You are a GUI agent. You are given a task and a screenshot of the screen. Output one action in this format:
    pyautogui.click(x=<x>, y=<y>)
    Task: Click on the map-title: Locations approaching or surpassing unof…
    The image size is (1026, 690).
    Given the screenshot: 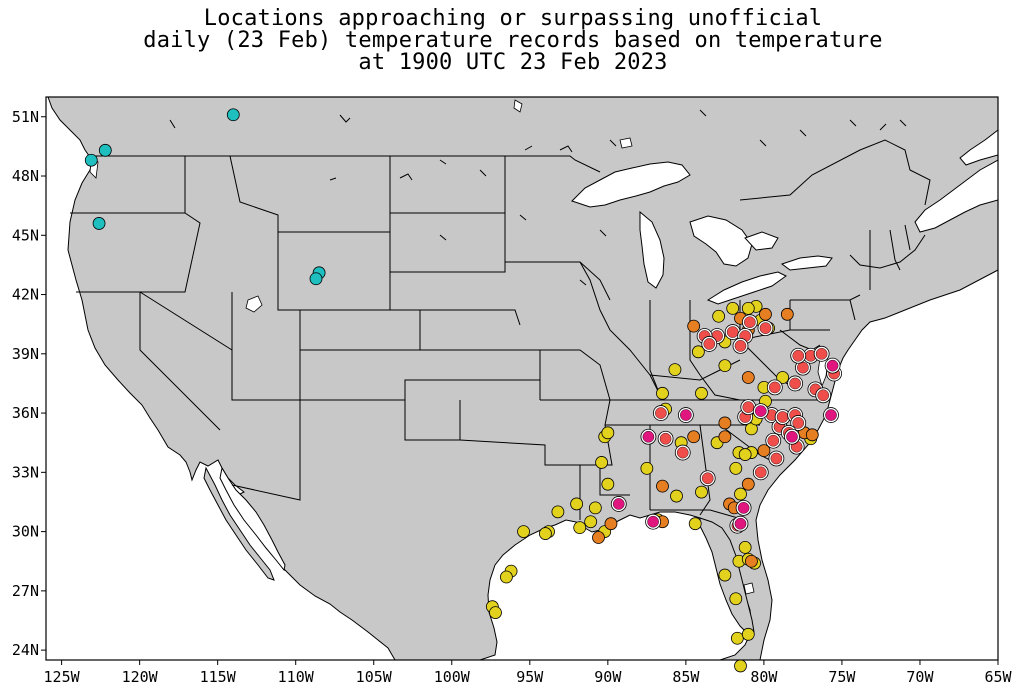 What is the action you would take?
    pyautogui.click(x=513, y=41)
    